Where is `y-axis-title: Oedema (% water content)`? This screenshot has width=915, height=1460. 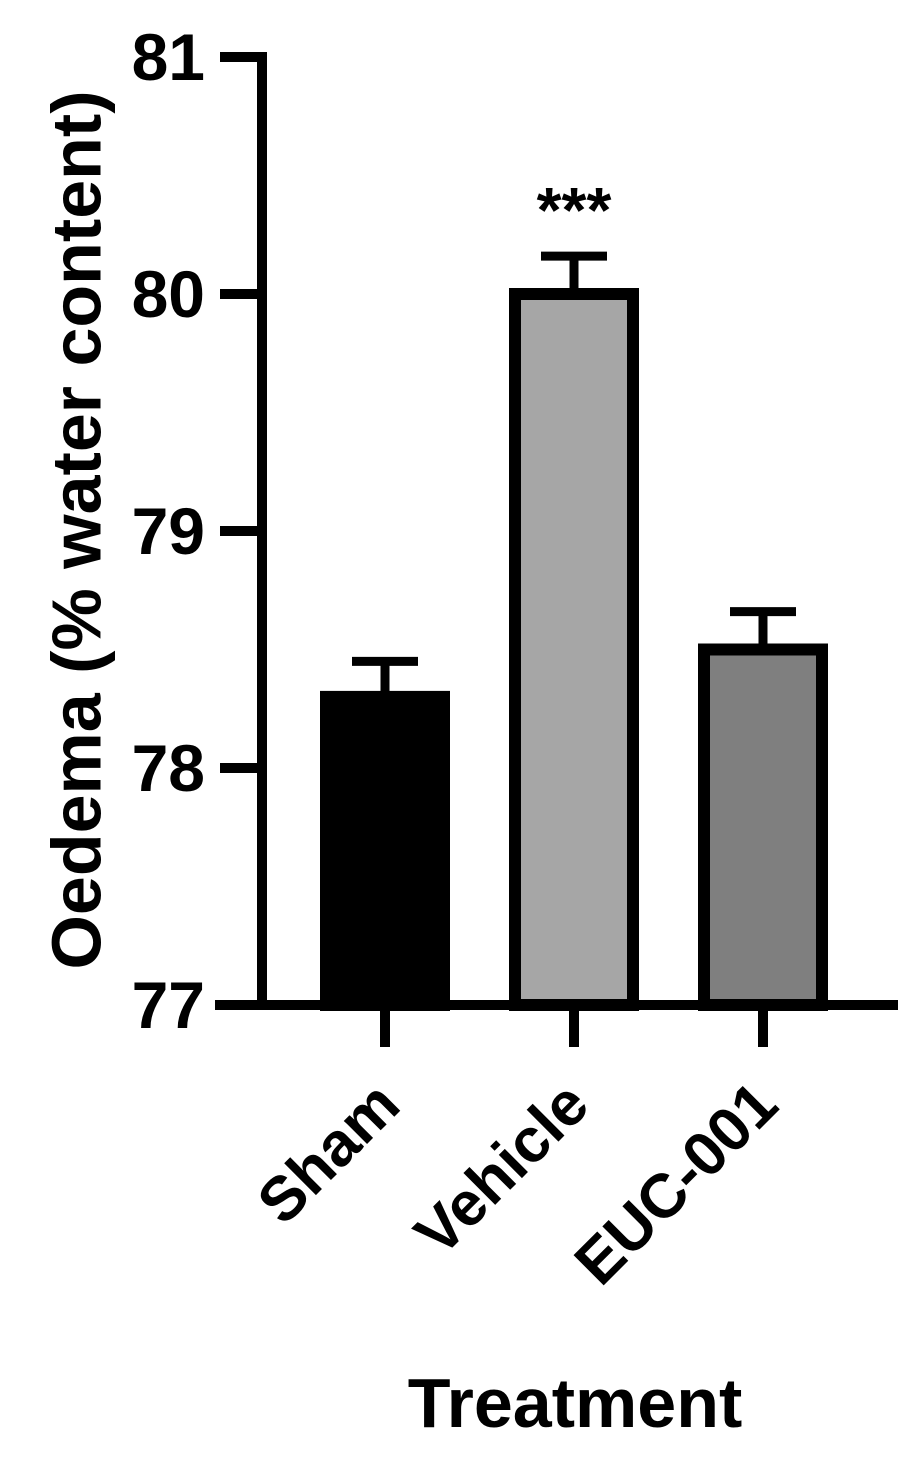
y-axis-title: Oedema (% water content) is located at coordinates (76, 529).